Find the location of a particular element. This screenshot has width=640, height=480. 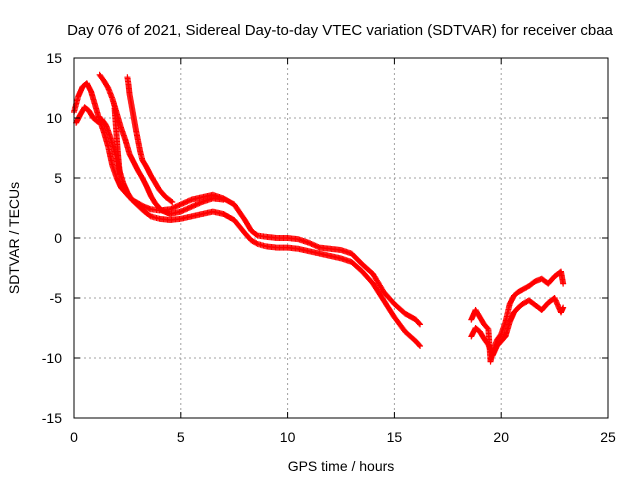

x-tick-label: 15 is located at coordinates (395, 437).